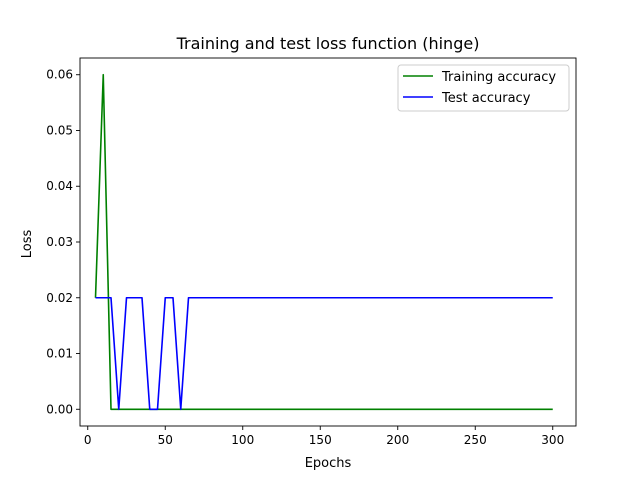 This screenshot has width=640, height=480. I want to click on x-tick-label-0: 0, so click(88, 440).